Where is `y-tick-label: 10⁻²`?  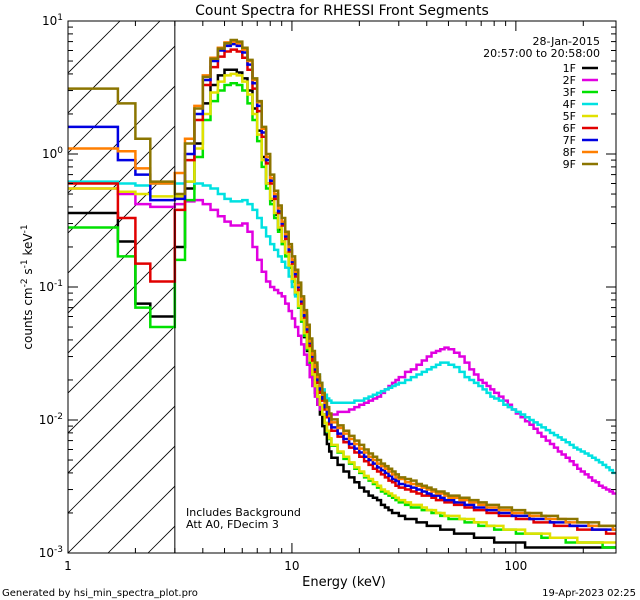 y-tick-label: 10⁻² is located at coordinates (51, 419).